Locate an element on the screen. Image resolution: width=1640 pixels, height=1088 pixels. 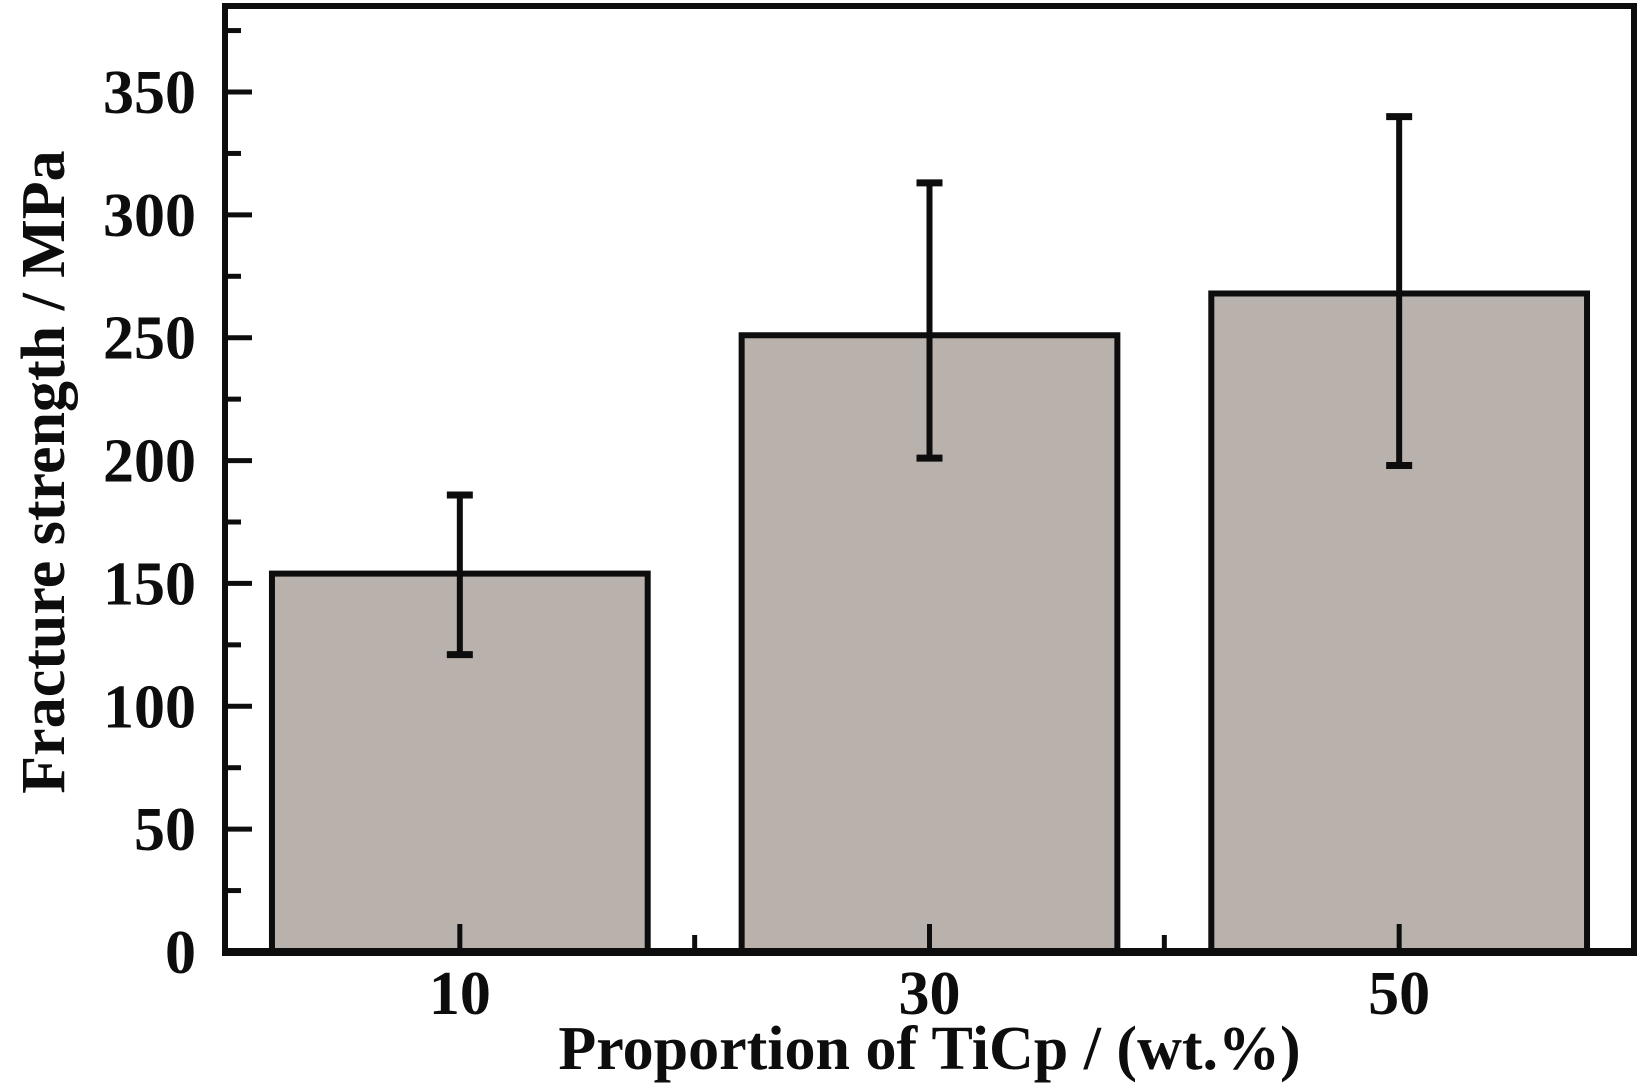
y-tick-label-250: 250 is located at coordinates (149, 339).